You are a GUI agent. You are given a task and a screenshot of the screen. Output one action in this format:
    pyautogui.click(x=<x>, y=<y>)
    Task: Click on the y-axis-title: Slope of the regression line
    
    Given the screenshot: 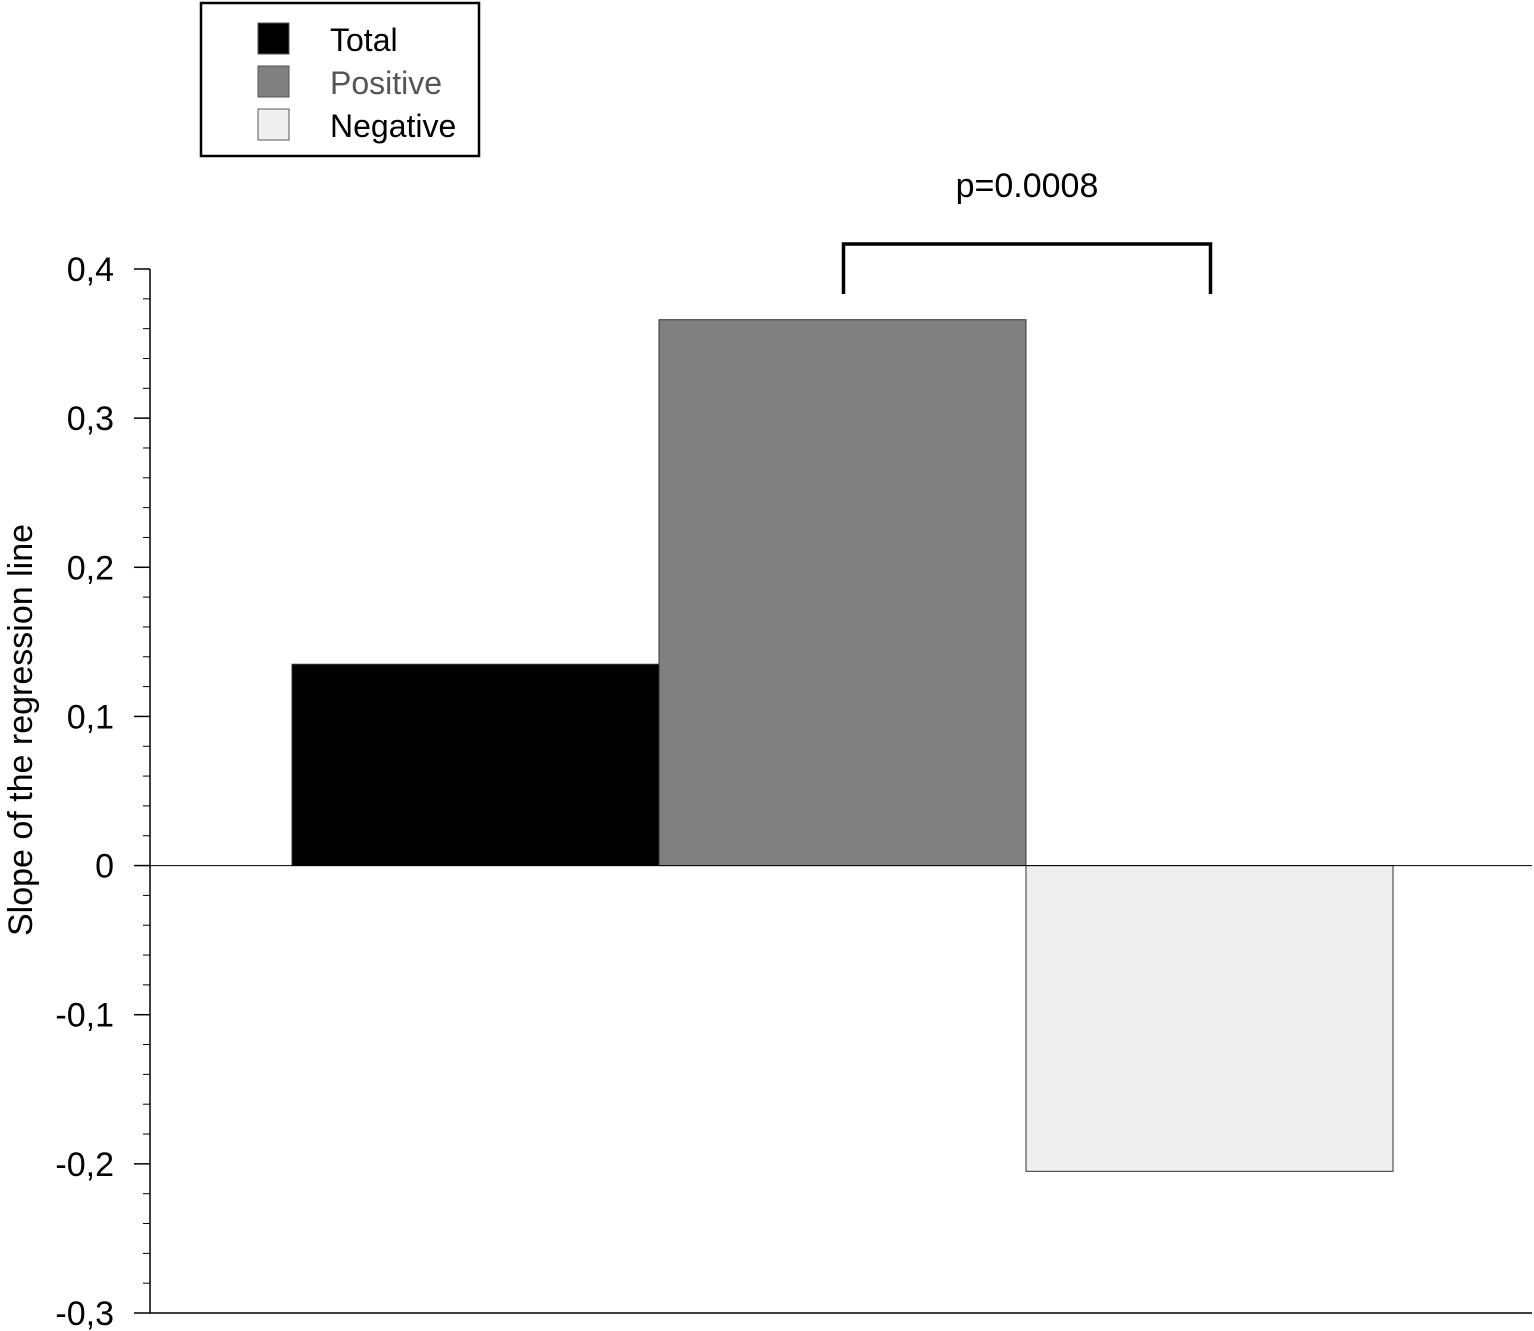 What is the action you would take?
    pyautogui.click(x=21, y=730)
    